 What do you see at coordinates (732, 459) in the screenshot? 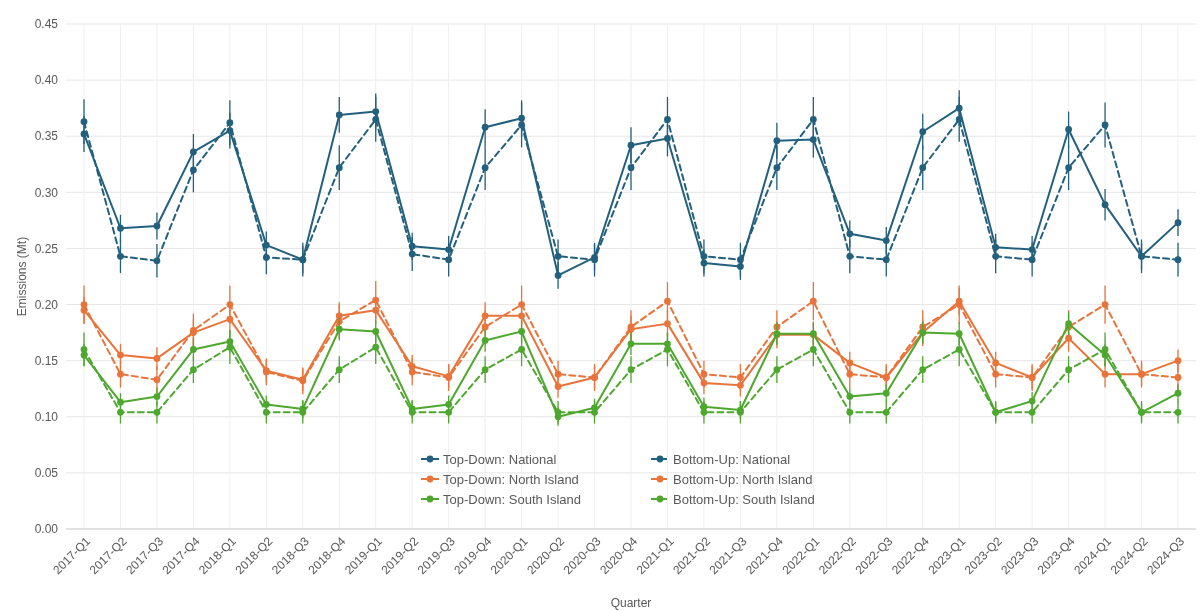
I see `legend-label: Bottom-Up: National` at bounding box center [732, 459].